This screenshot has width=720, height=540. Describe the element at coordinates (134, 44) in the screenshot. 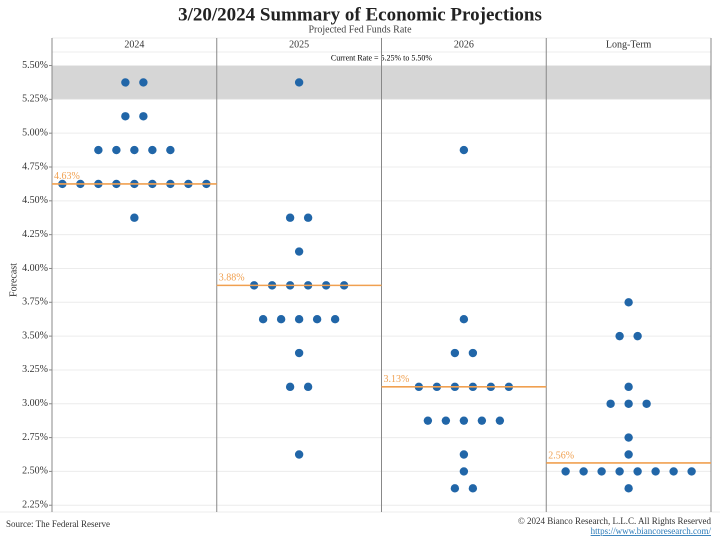

I see `panel-header: 2024` at that location.